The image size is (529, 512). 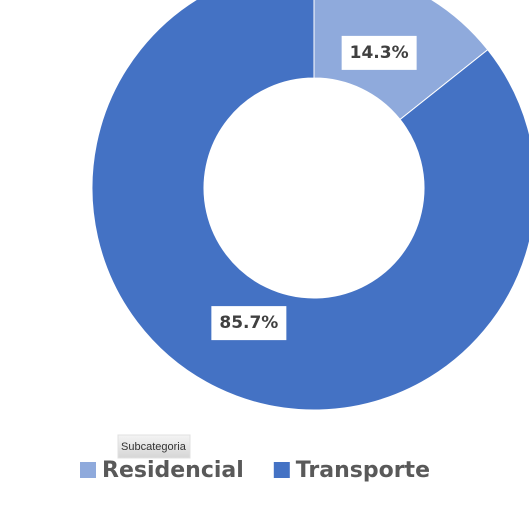 I want to click on value-label: 85.7%, so click(x=248, y=323).